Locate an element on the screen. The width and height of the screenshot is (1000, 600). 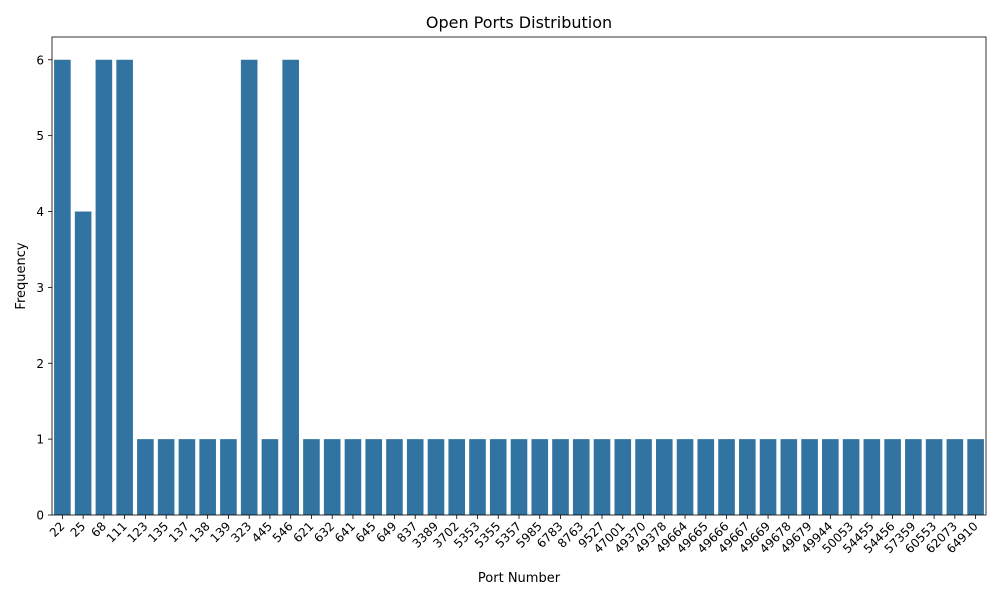
y-tick-label: 6 is located at coordinates (40, 60).